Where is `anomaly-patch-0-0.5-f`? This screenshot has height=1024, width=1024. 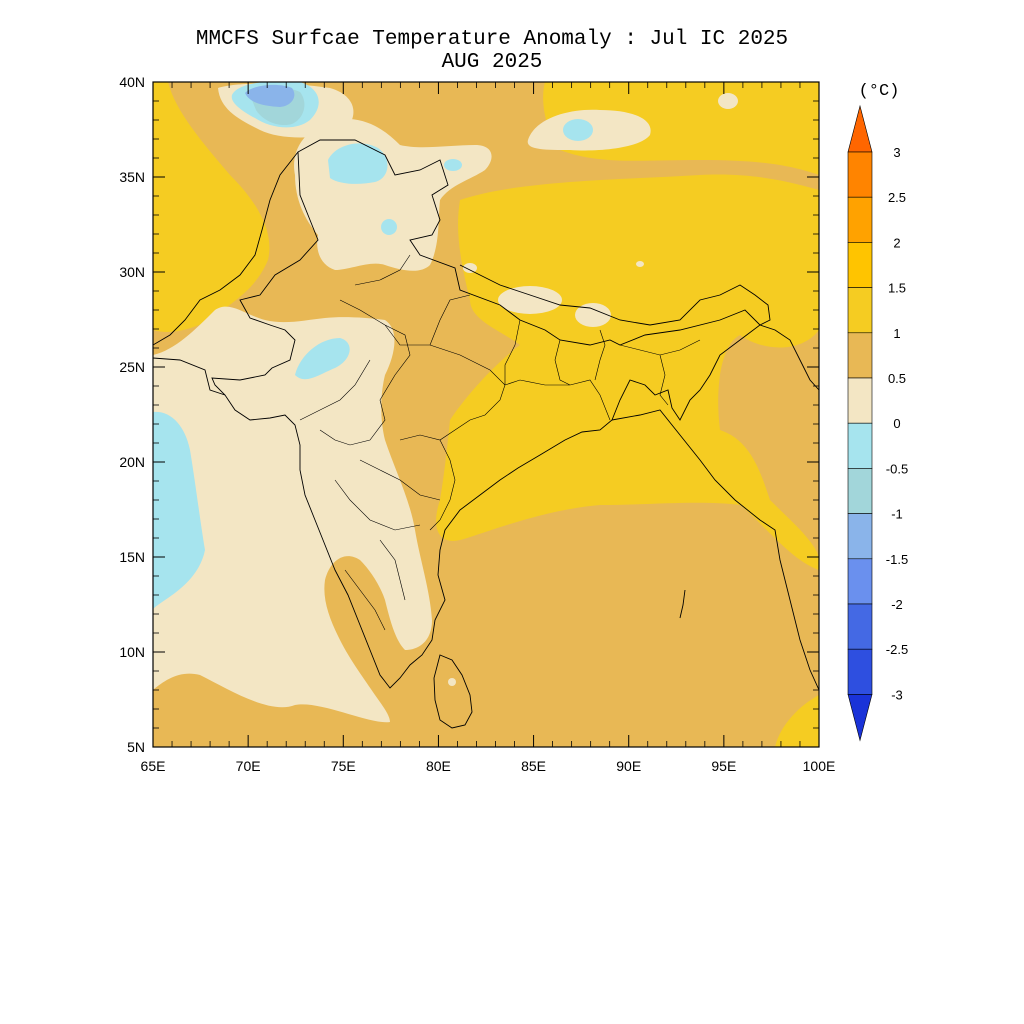 anomaly-patch-0-0.5-f is located at coordinates (640, 264).